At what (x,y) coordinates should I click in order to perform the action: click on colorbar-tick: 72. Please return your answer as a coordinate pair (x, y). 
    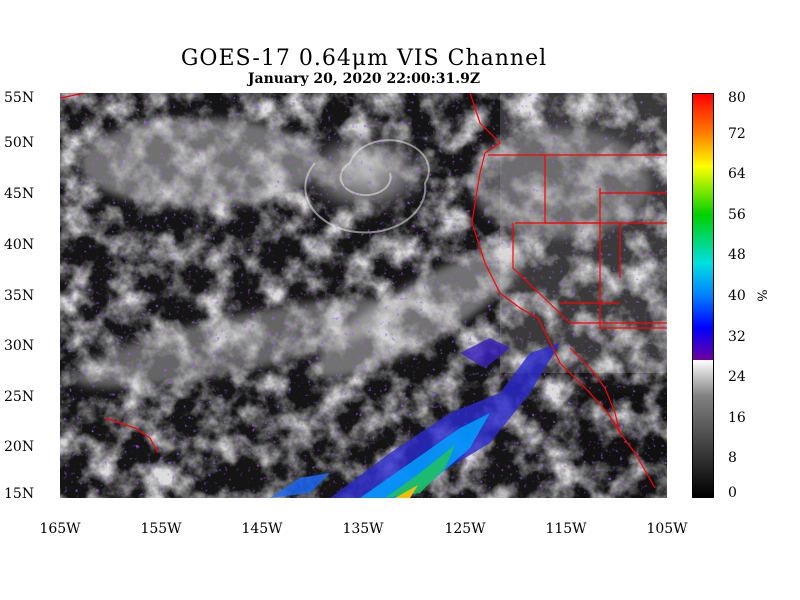
    Looking at the image, I should click on (737, 134).